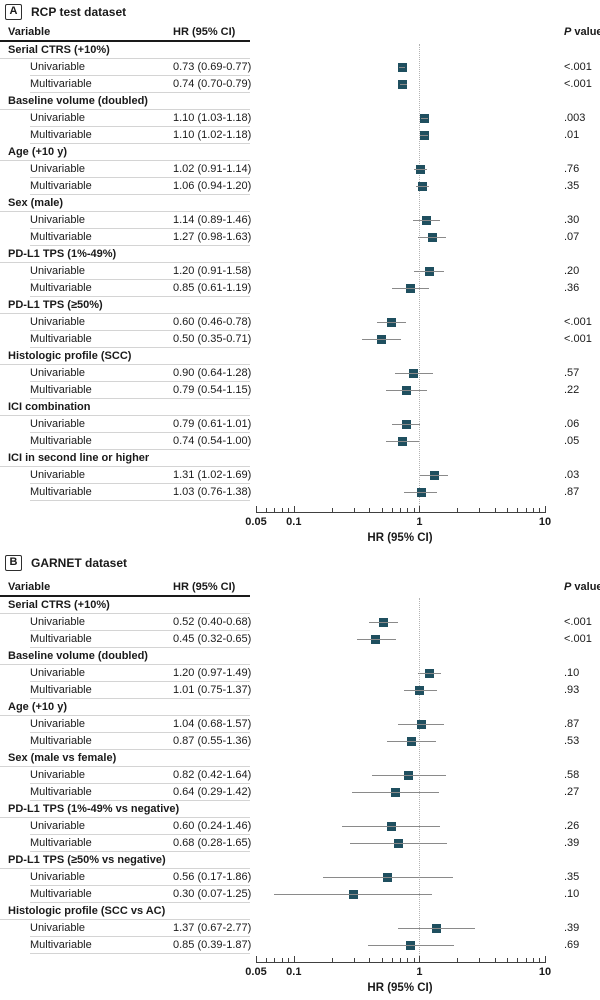 This screenshot has width=600, height=1000. What do you see at coordinates (212, 220) in the screenshot?
I see `row-hr-ci-value: 1.14 (0.89-1.46)` at bounding box center [212, 220].